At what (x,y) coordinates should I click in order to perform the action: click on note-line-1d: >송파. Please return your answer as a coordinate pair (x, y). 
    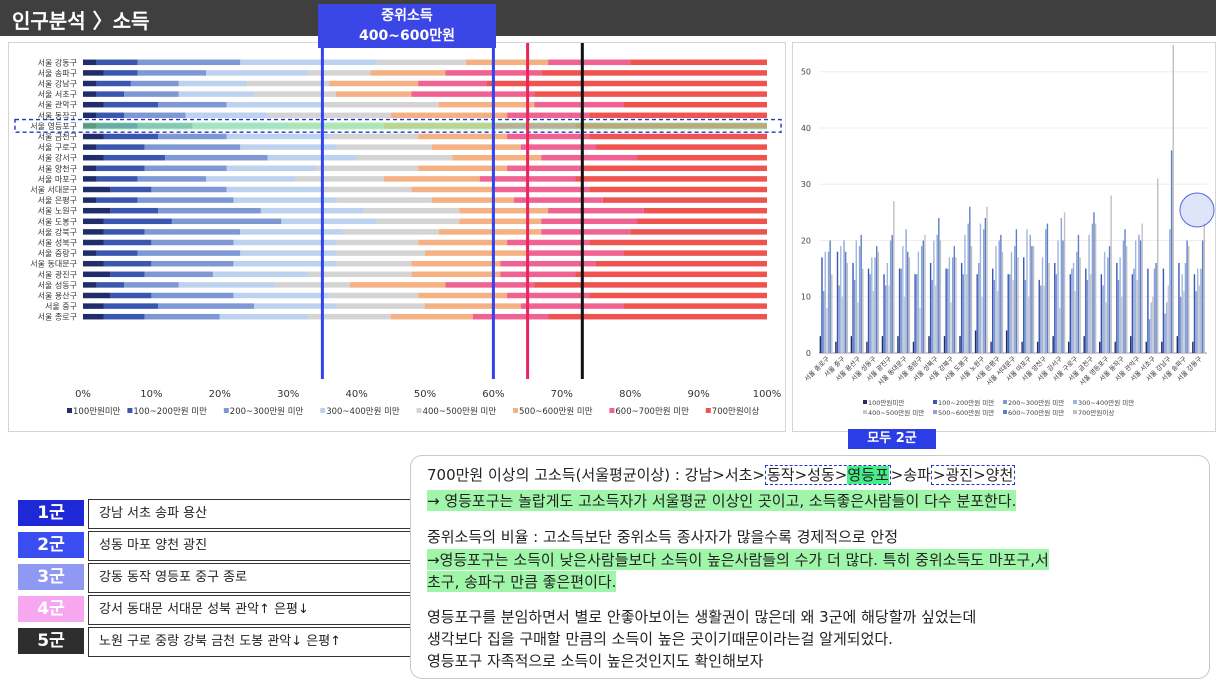
    Looking at the image, I should click on (910, 475).